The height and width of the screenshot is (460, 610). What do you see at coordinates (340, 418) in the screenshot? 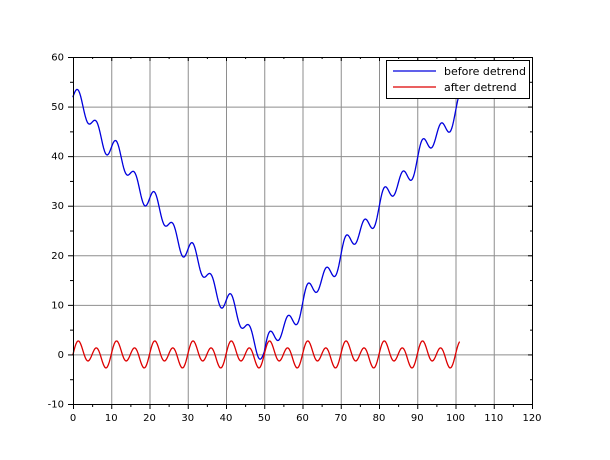
I see `x-tick-label: 70` at bounding box center [340, 418].